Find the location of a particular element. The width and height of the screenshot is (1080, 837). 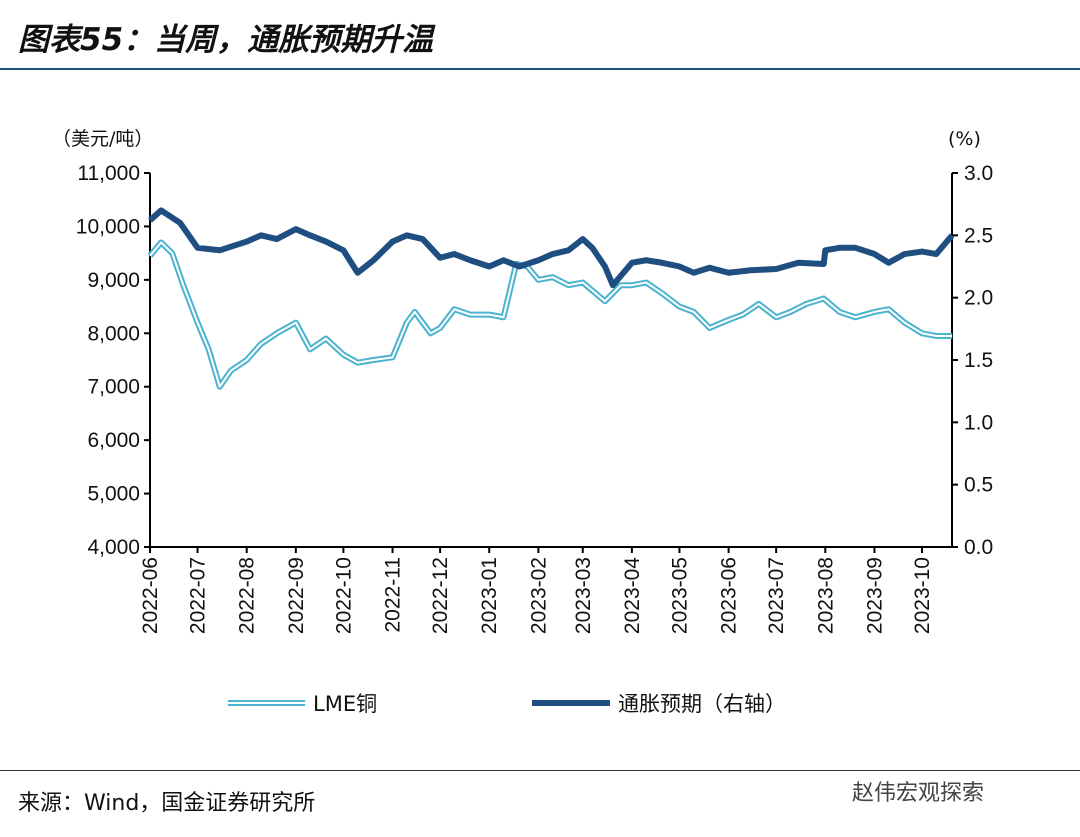

source-note: 来源：Wind，国金证券研究所 is located at coordinates (167, 803).